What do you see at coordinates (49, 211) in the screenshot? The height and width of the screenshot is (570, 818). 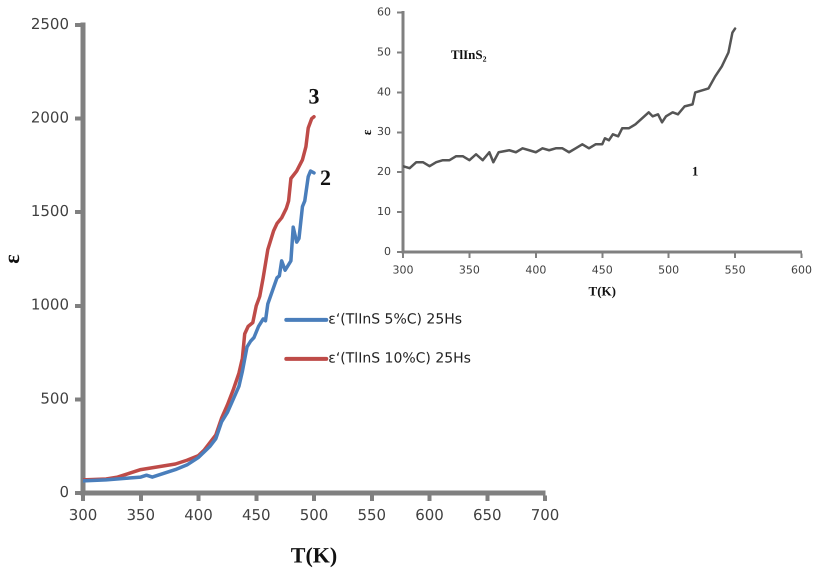 I see `y-tick-label: 1500` at bounding box center [49, 211].